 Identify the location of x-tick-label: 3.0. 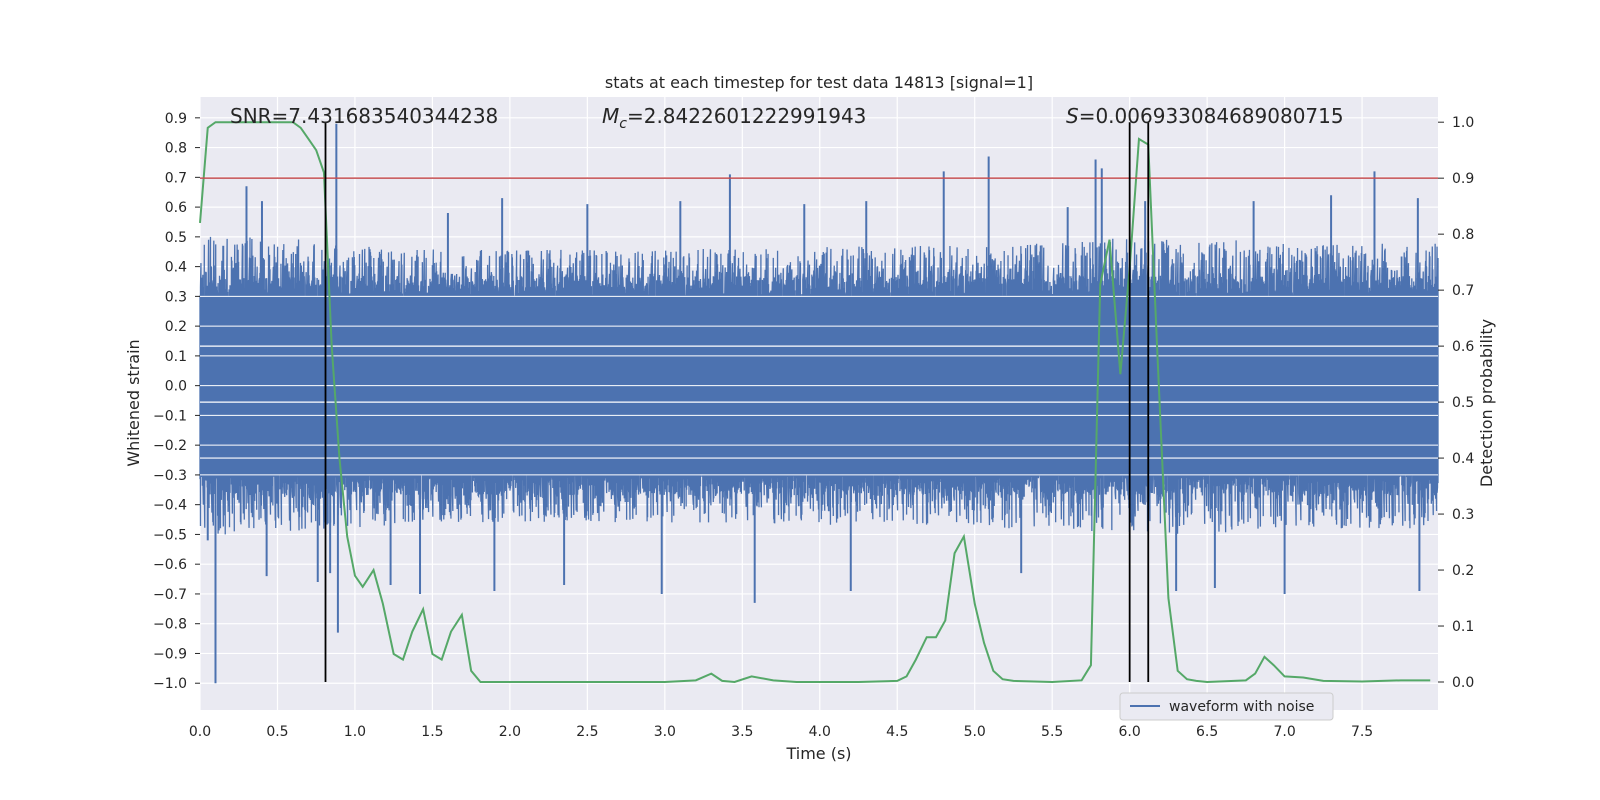
(665, 732).